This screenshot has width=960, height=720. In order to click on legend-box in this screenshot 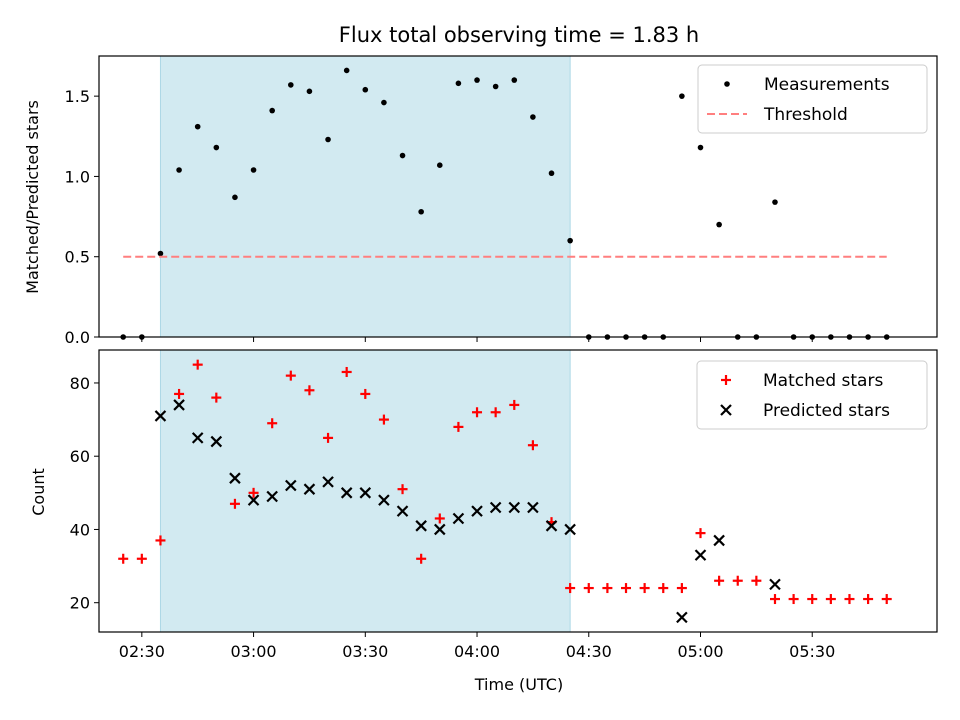, I will do `click(812, 99)`.